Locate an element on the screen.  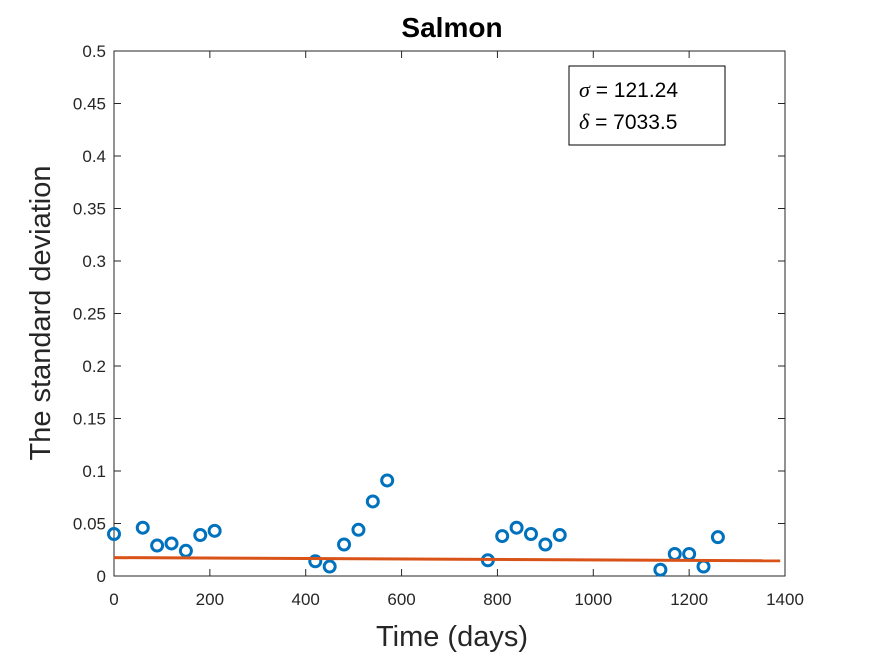
y-tick-label: 0.4 is located at coordinates (94, 156).